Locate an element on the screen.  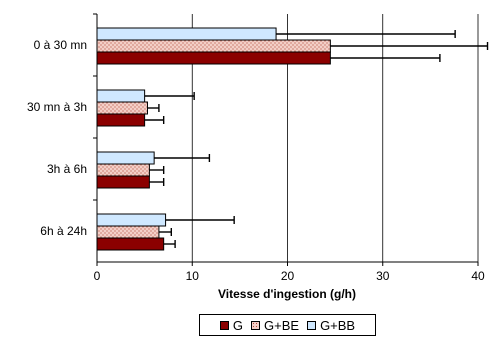
legend-item-g-be: G+BE is located at coordinates (275, 325).